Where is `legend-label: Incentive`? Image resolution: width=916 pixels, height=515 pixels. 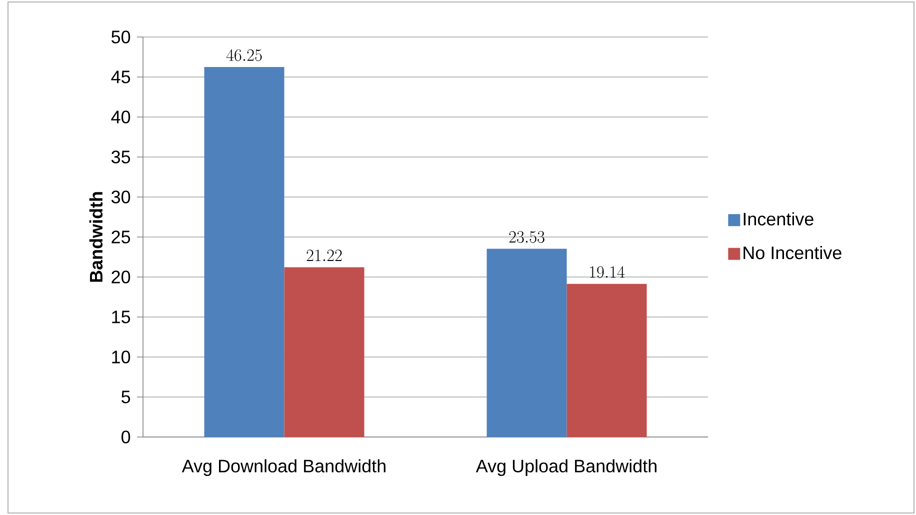 legend-label: Incentive is located at coordinates (779, 219).